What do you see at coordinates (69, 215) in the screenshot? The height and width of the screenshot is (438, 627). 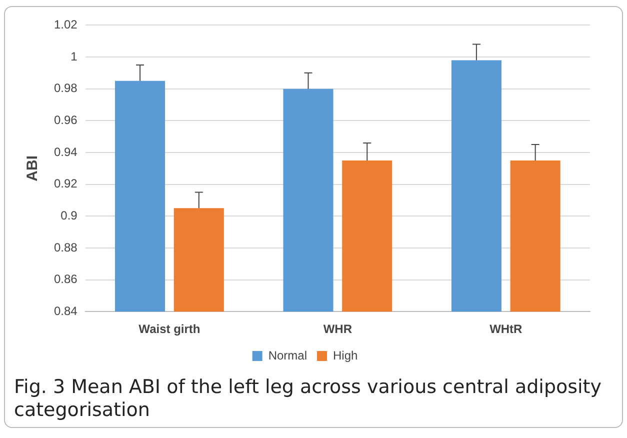 I see `y-tick-label: 0.9` at bounding box center [69, 215].